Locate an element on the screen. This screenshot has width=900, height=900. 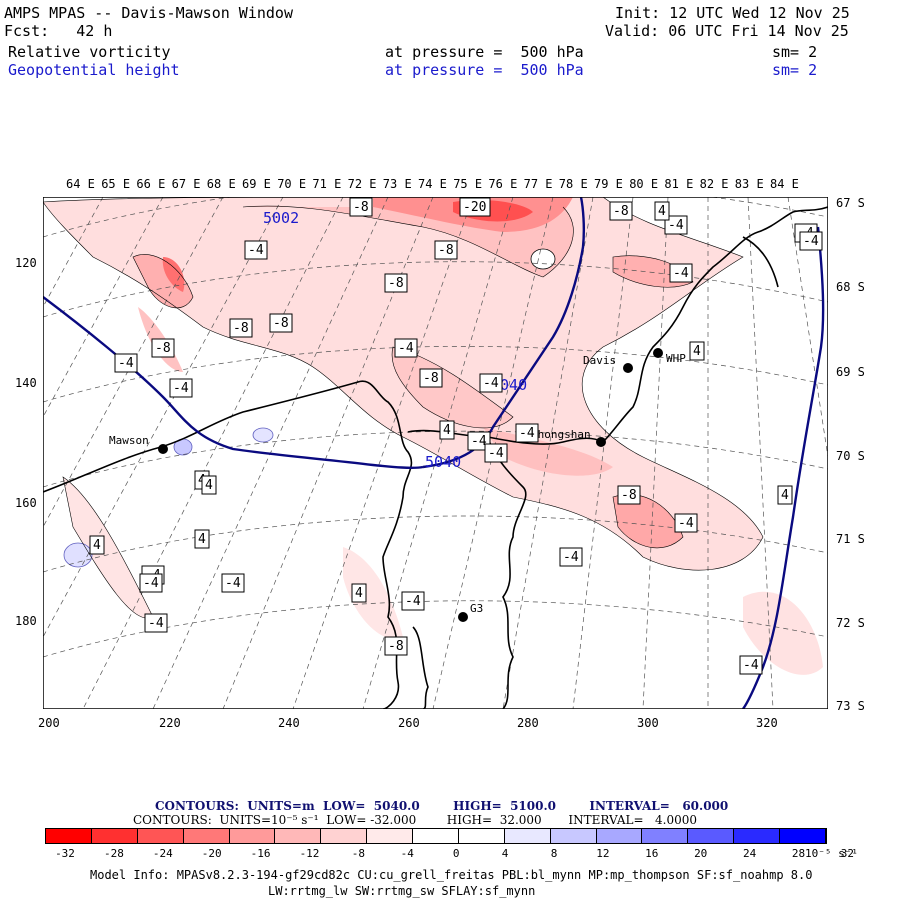
bottom-axis-label: 260 is located at coordinates (409, 723).